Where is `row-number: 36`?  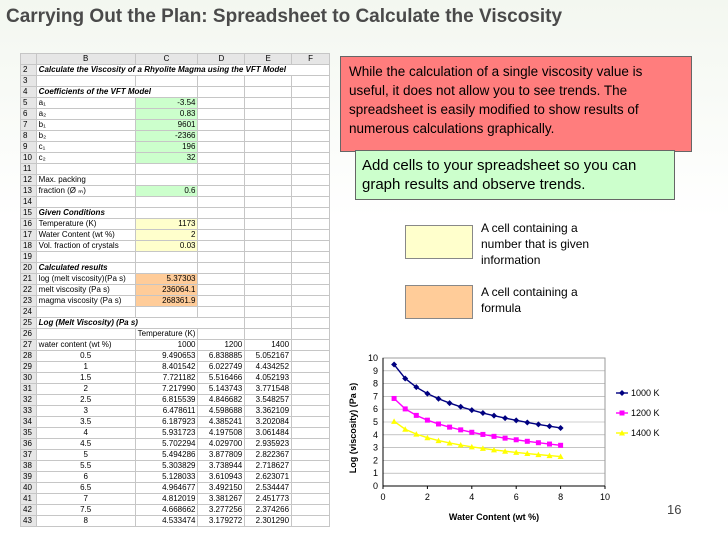
row-number: 36 is located at coordinates (28, 444).